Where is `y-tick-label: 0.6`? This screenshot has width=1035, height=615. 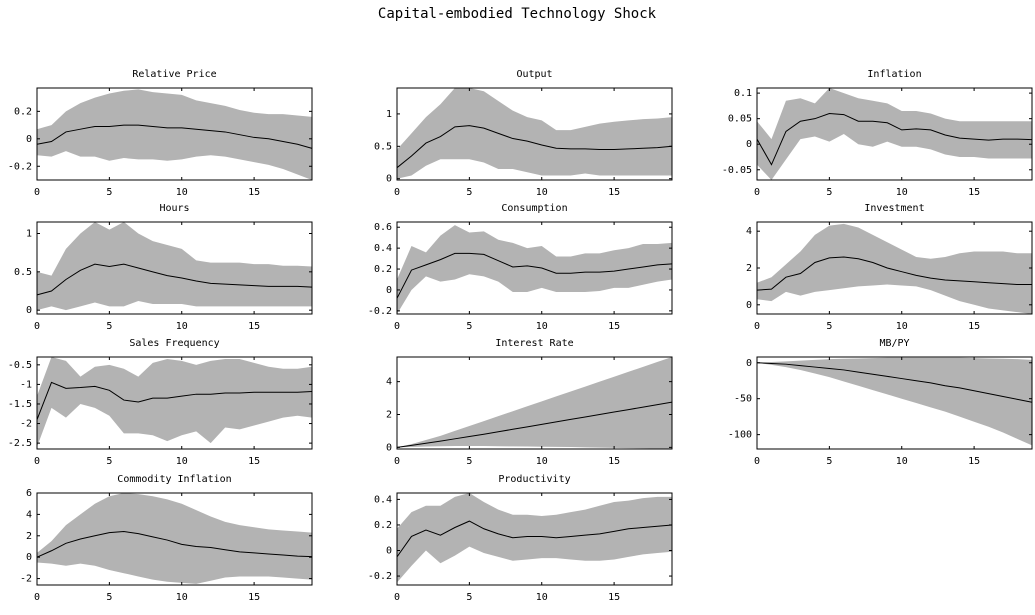 y-tick-label: 0.6 is located at coordinates (383, 227).